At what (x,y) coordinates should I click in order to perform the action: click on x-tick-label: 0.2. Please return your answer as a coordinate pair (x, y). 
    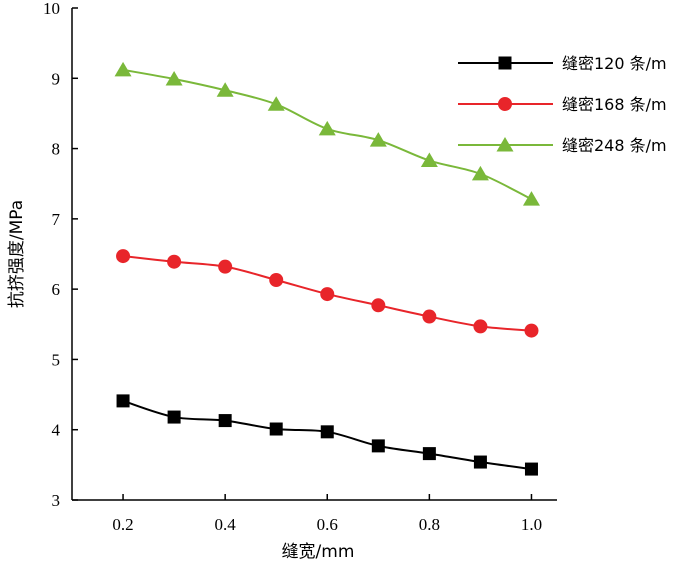
    Looking at the image, I should click on (122, 524).